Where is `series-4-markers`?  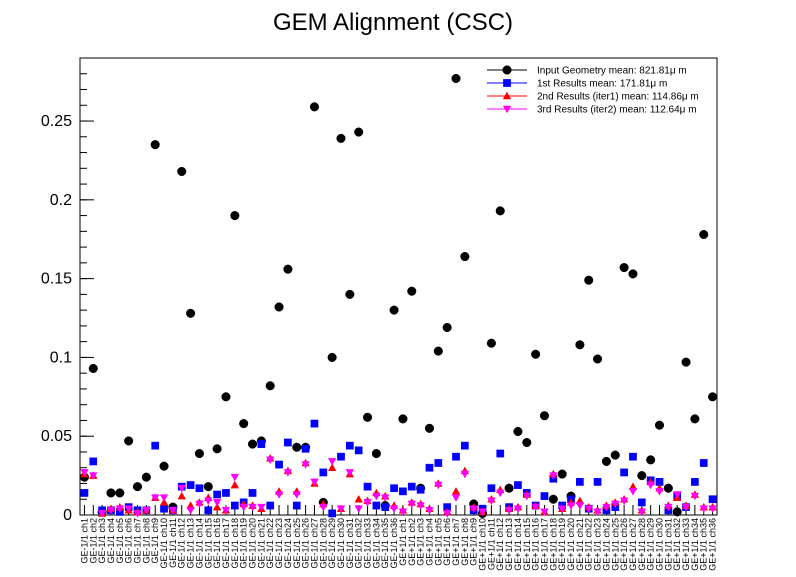 series-4-markers is located at coordinates (398, 487).